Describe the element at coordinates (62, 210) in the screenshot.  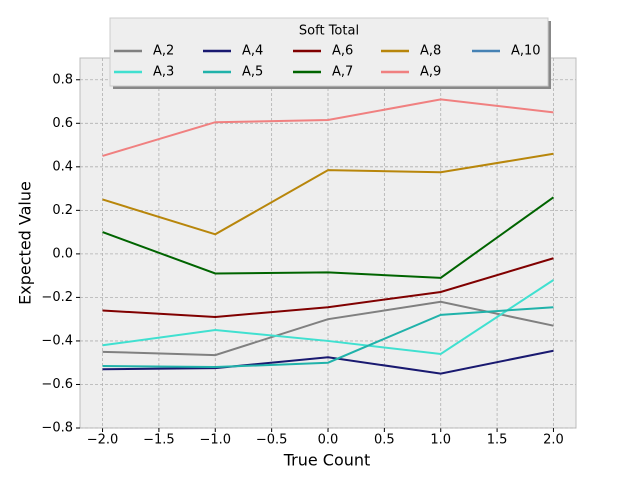
I see `y-tick-label: 0.2` at that location.